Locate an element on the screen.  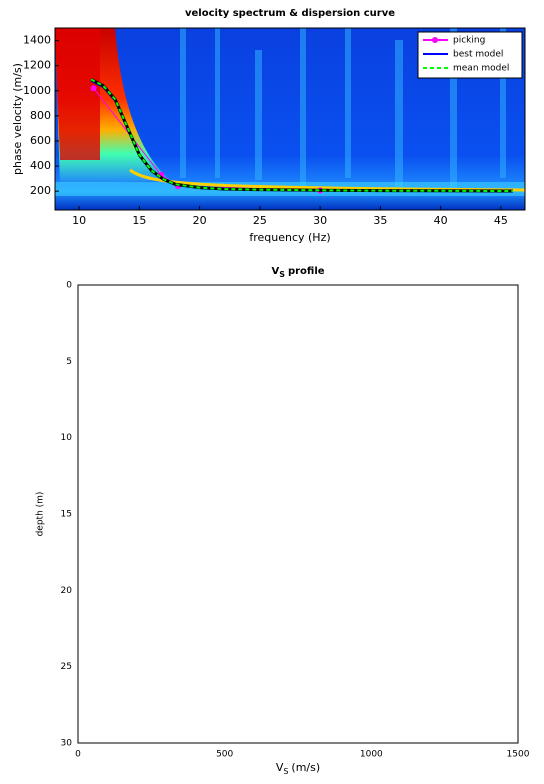
y-tick-label: 20 is located at coordinates (67, 591).